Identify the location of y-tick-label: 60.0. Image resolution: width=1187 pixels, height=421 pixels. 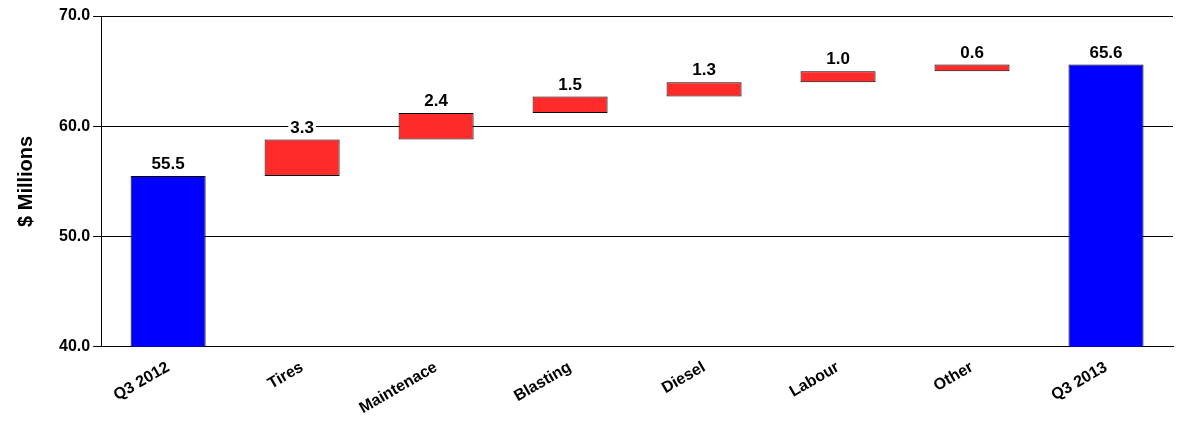
(75, 125).